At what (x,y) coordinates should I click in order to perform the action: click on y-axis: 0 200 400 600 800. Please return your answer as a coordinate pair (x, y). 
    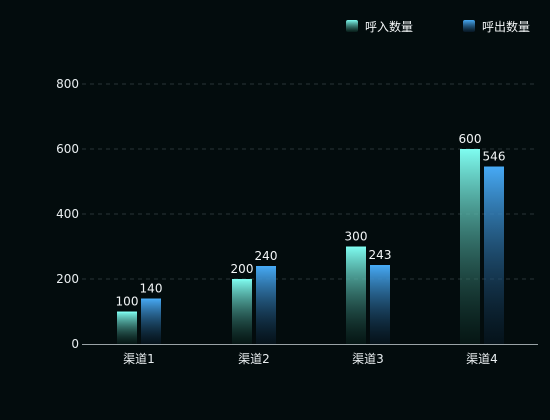
    Looking at the image, I should click on (67, 214).